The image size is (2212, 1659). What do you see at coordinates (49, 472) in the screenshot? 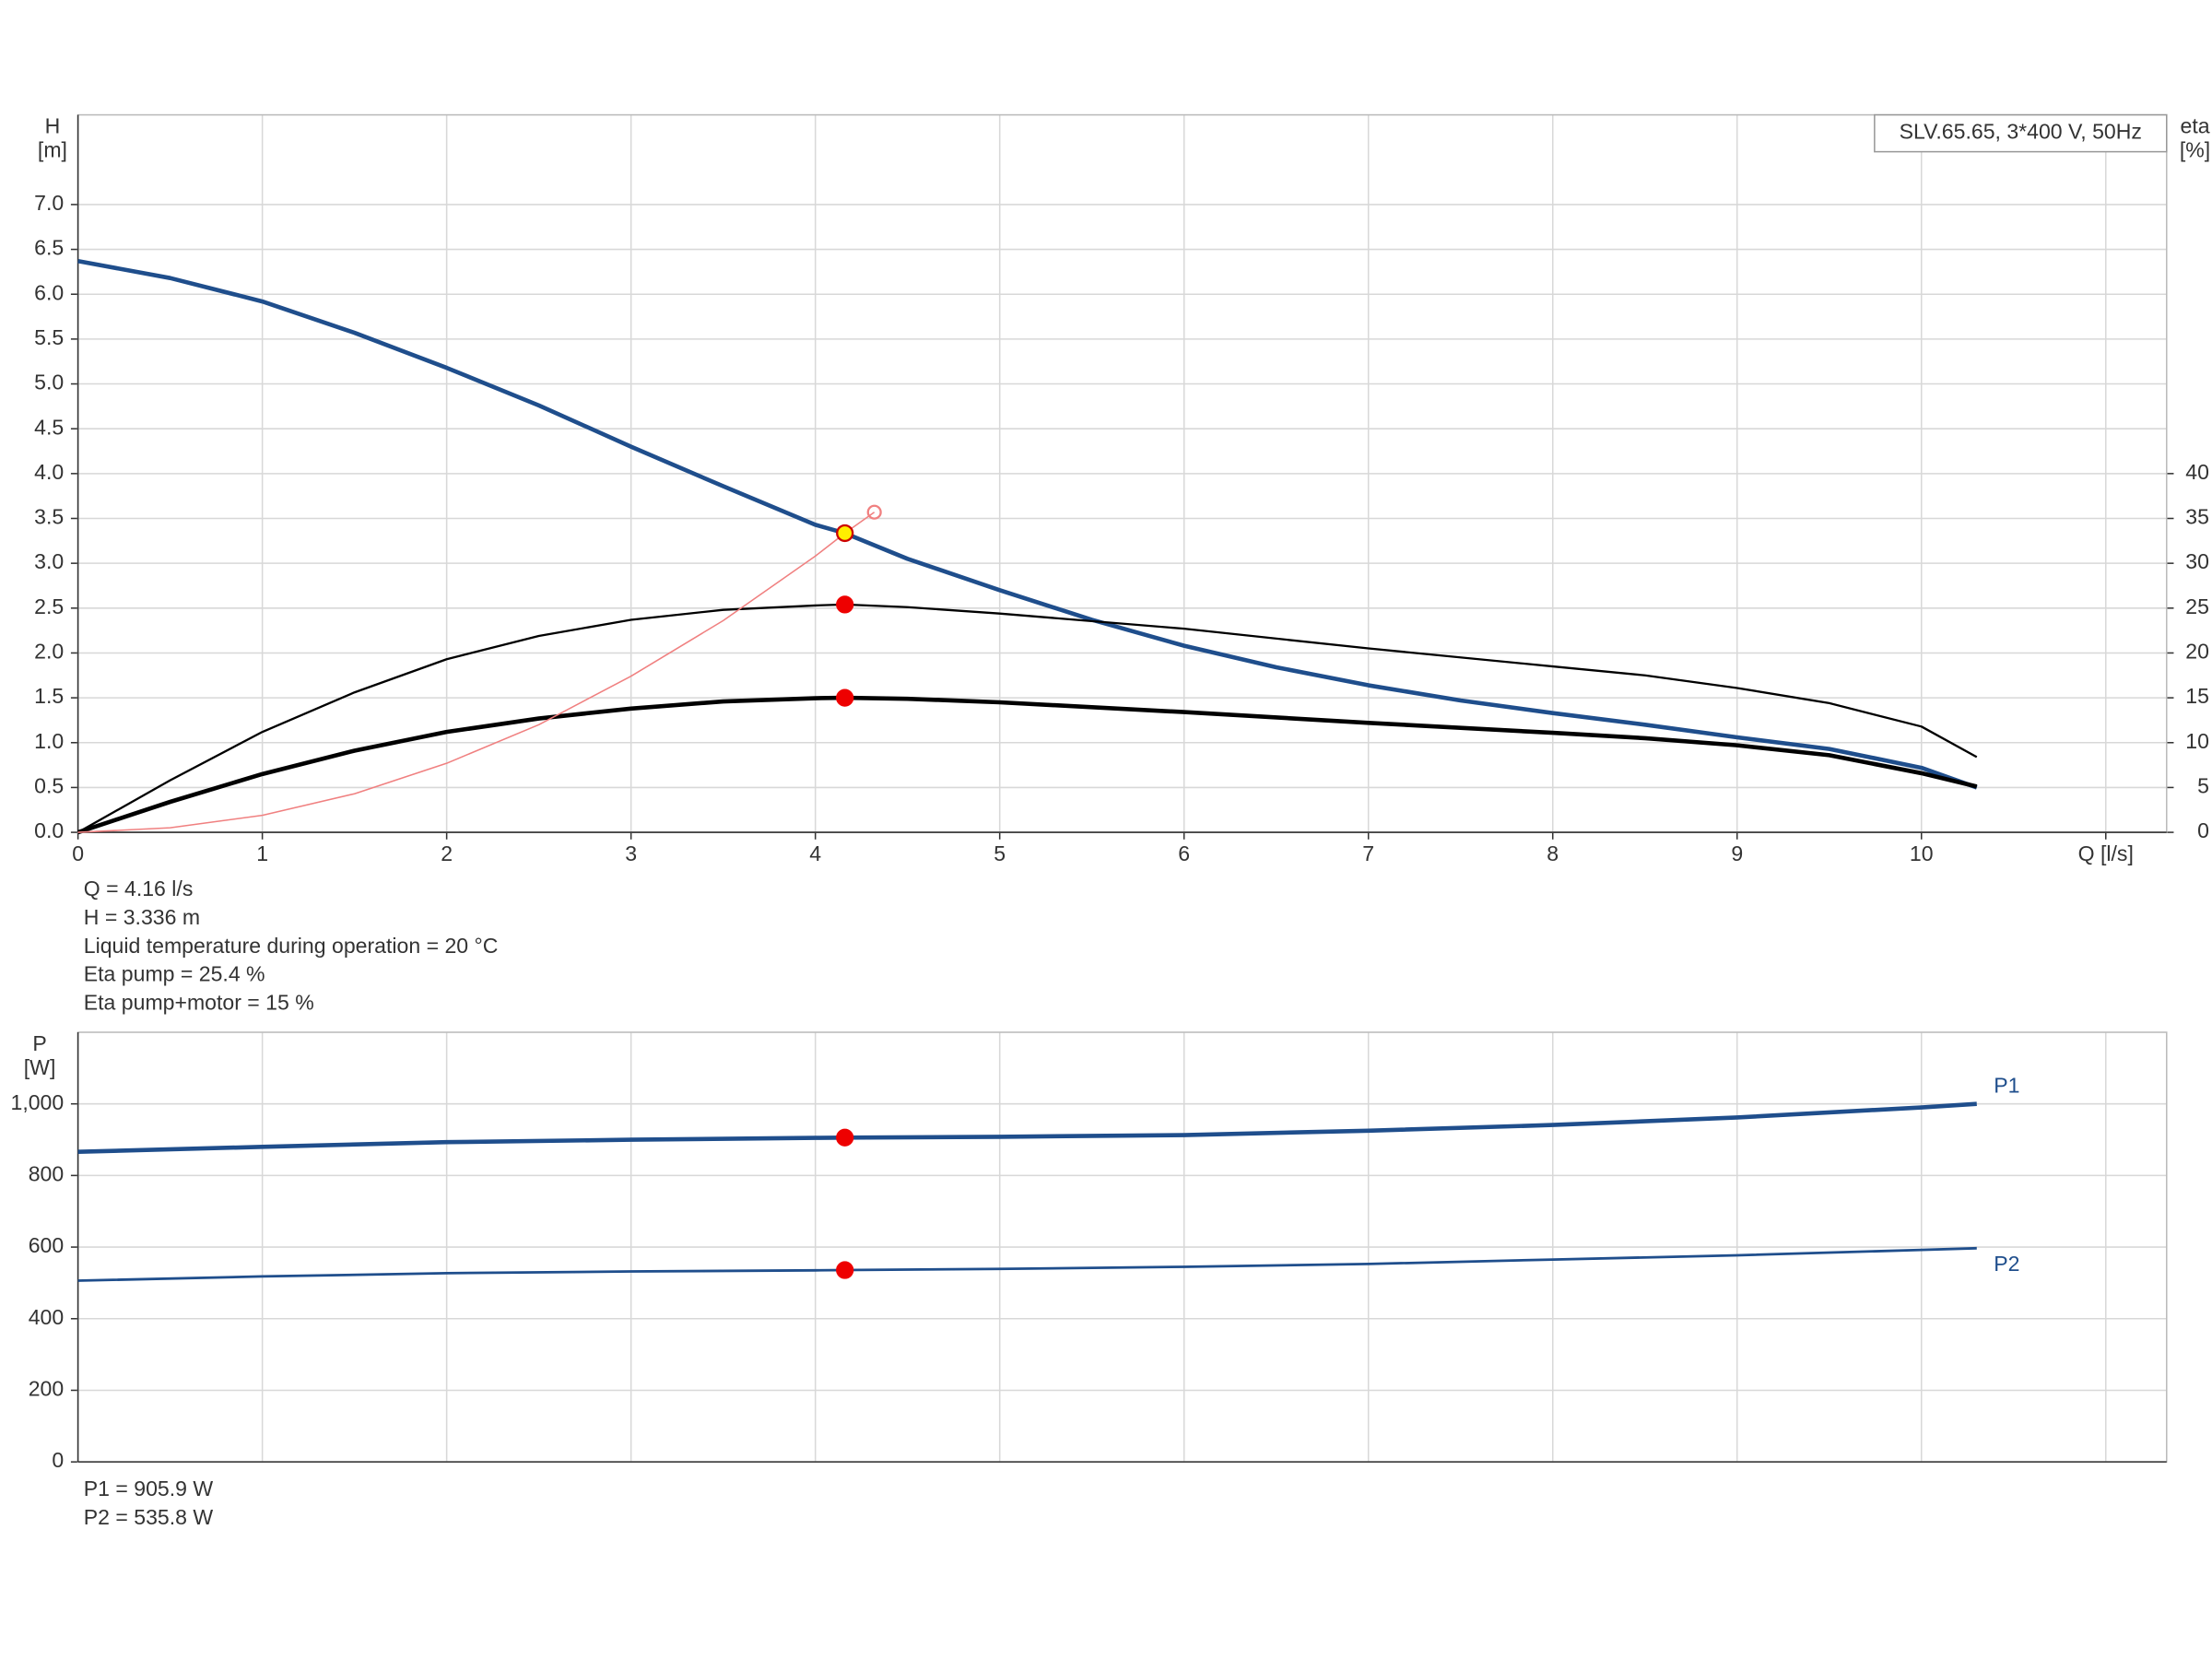
I see `y-tick-label: 4.0` at bounding box center [49, 472].